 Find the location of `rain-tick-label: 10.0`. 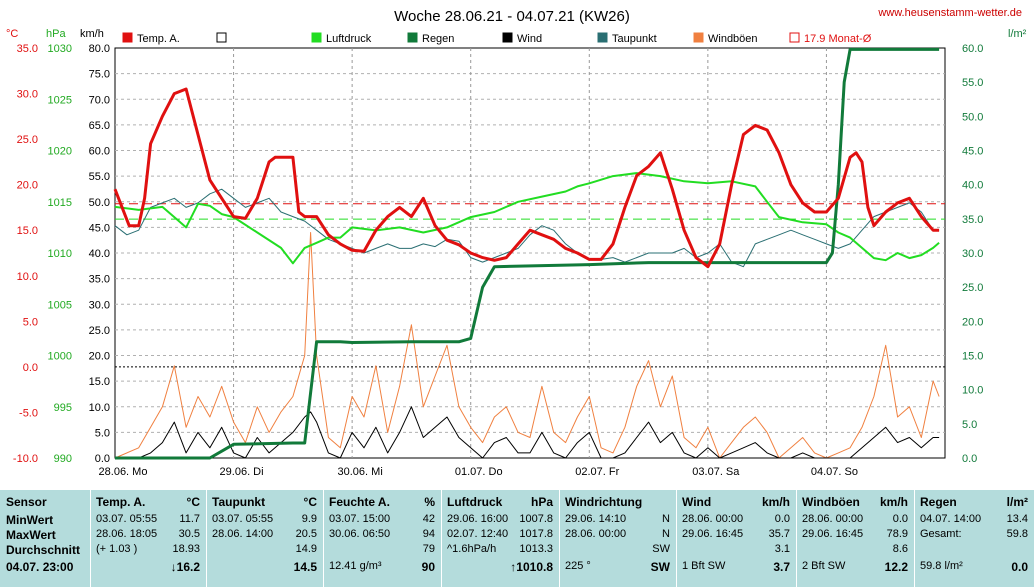

rain-tick-label: 10.0 is located at coordinates (972, 391).